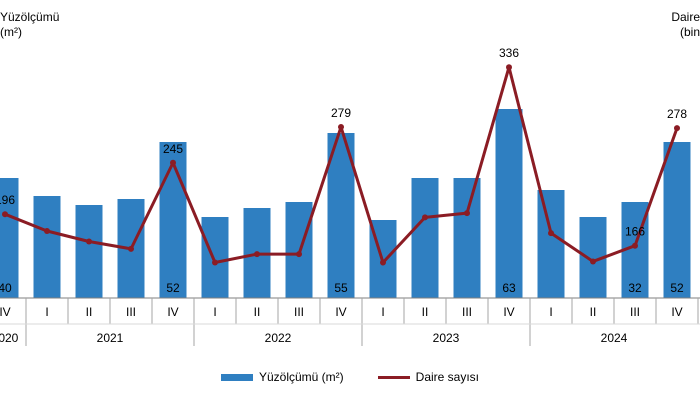 The image size is (700, 420). Describe the element at coordinates (29, 25) in the screenshot. I see `left-axis-label: Yüzölçümü (m²)` at that location.